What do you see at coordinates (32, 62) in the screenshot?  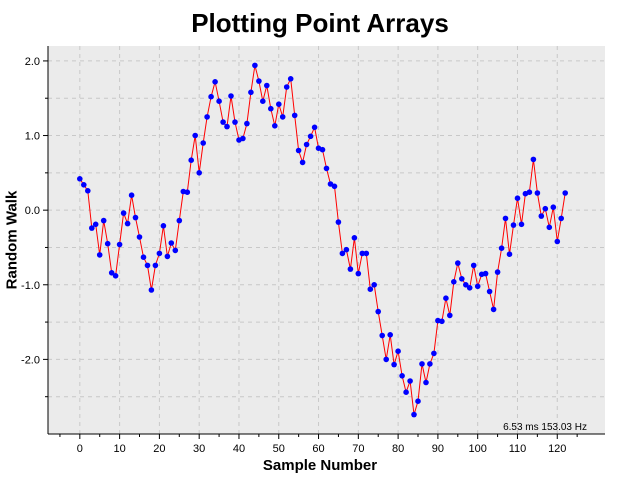 I see `y-tick-label: 2.0` at bounding box center [32, 62].